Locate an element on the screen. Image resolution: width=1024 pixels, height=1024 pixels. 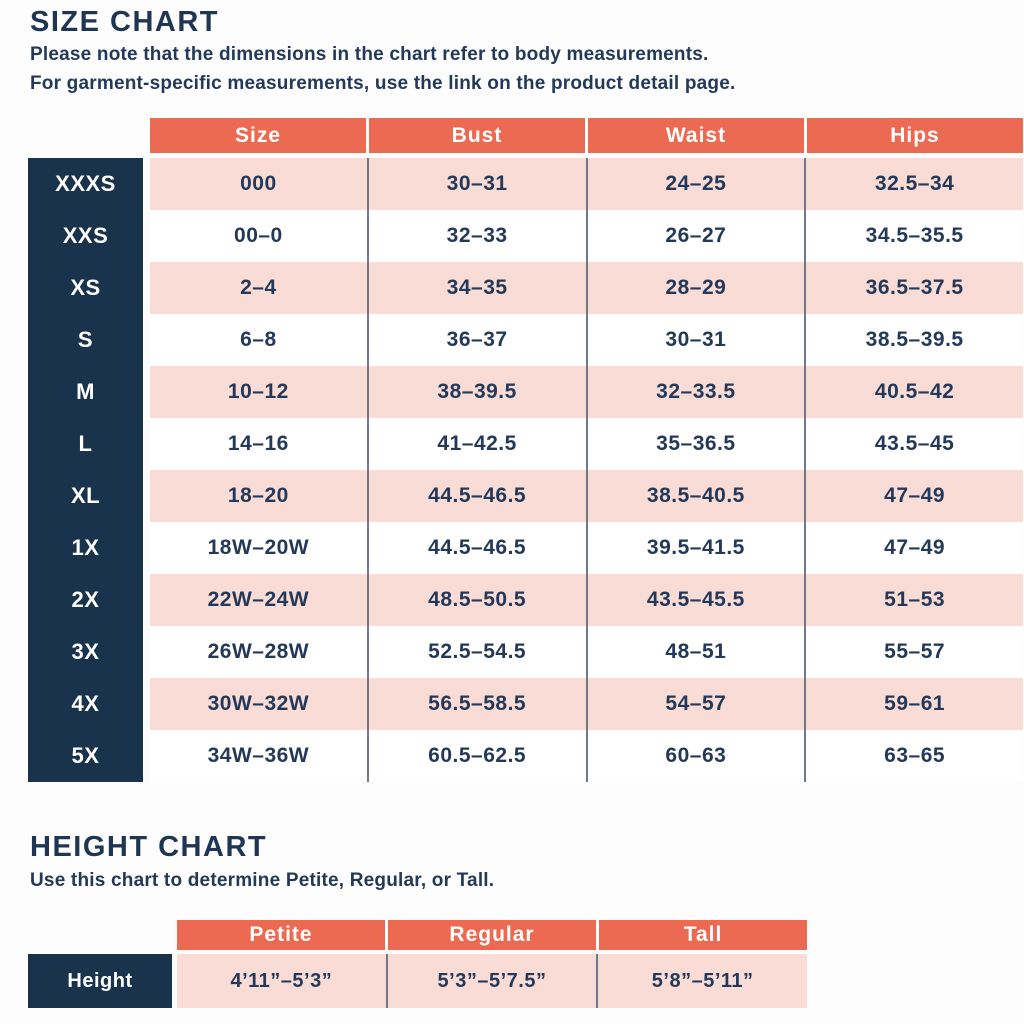
table-cell: 39.5–41.5 is located at coordinates (695, 548).